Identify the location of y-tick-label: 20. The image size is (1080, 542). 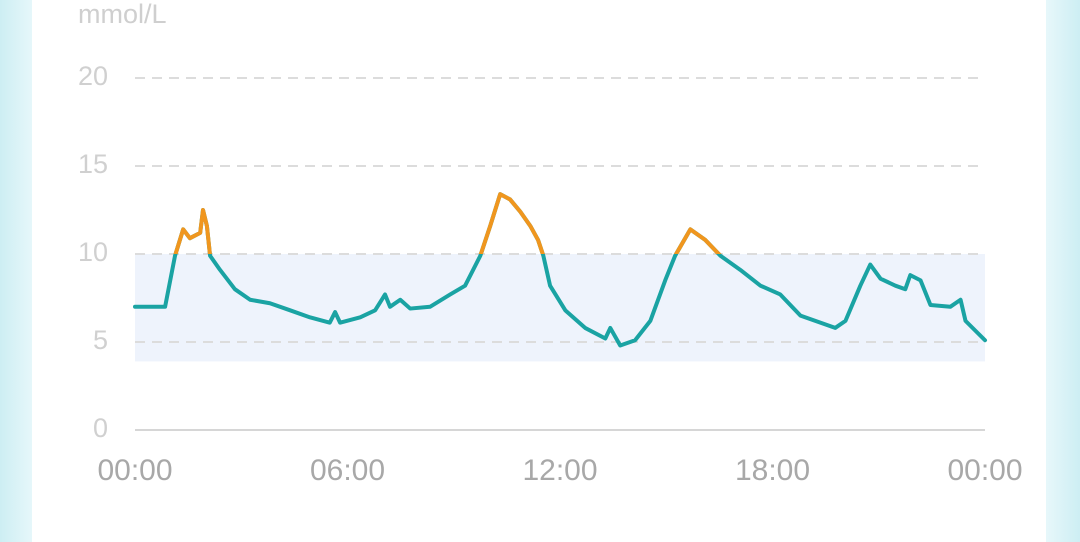
(93, 76).